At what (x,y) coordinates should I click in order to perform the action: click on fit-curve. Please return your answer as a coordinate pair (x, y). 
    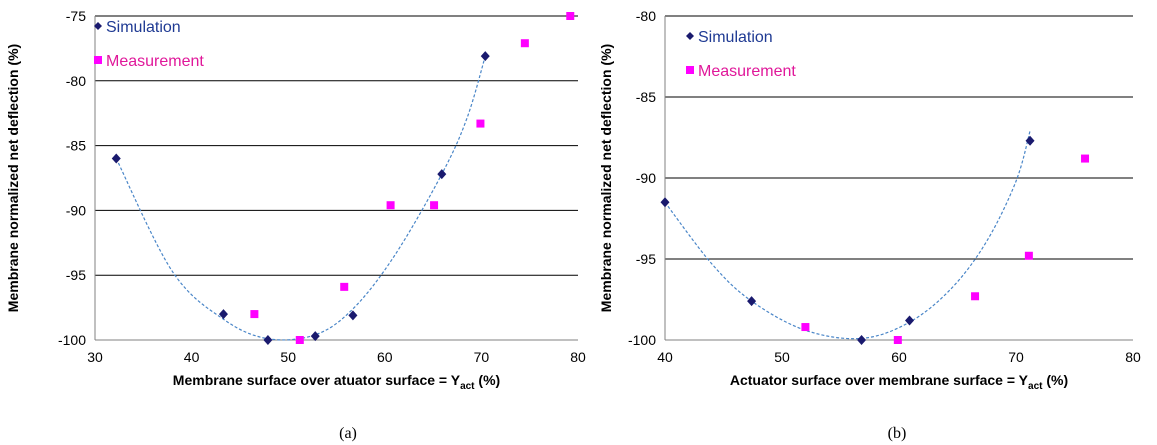
    Looking at the image, I should click on (847, 235).